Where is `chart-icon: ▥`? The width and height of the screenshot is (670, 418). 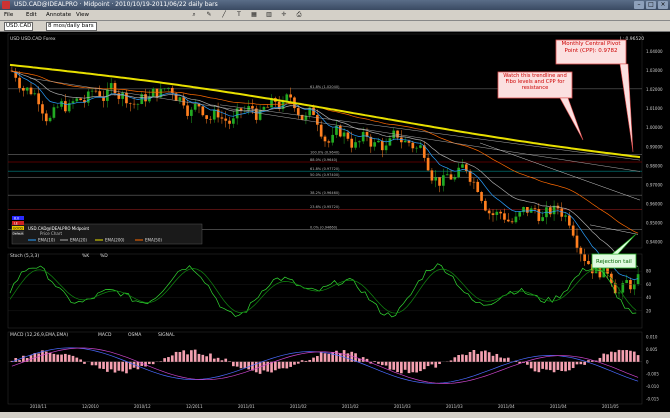 chart-icon: ▥ is located at coordinates (269, 14).